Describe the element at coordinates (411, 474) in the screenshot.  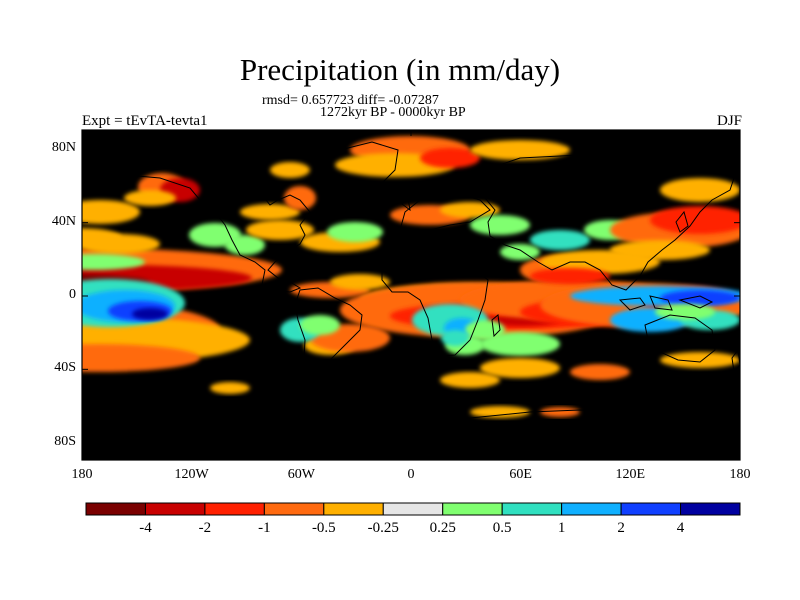
I see `lon-tick-label: 0` at that location.